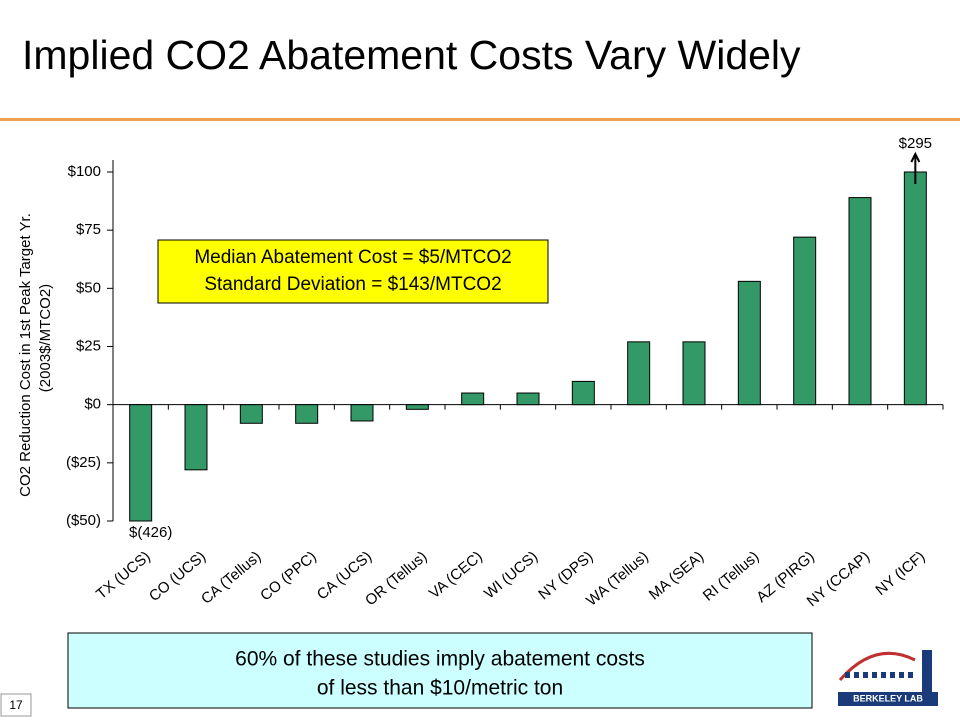 The height and width of the screenshot is (720, 960). What do you see at coordinates (352, 284) in the screenshot?
I see `annotation: Standard Deviation = $143/MTCO2` at bounding box center [352, 284].